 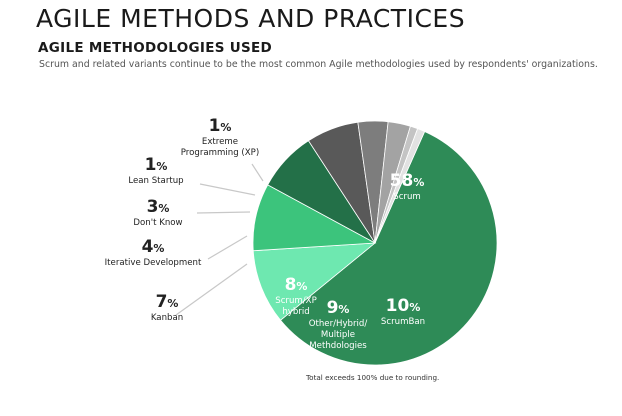 I want to click on slice-name: Programming (XP), so click(x=220, y=153).